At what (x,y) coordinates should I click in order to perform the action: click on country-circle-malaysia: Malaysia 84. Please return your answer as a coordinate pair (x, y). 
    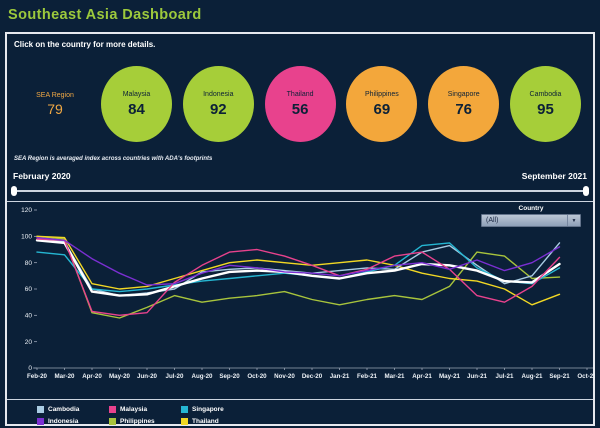
    Looking at the image, I should click on (136, 104).